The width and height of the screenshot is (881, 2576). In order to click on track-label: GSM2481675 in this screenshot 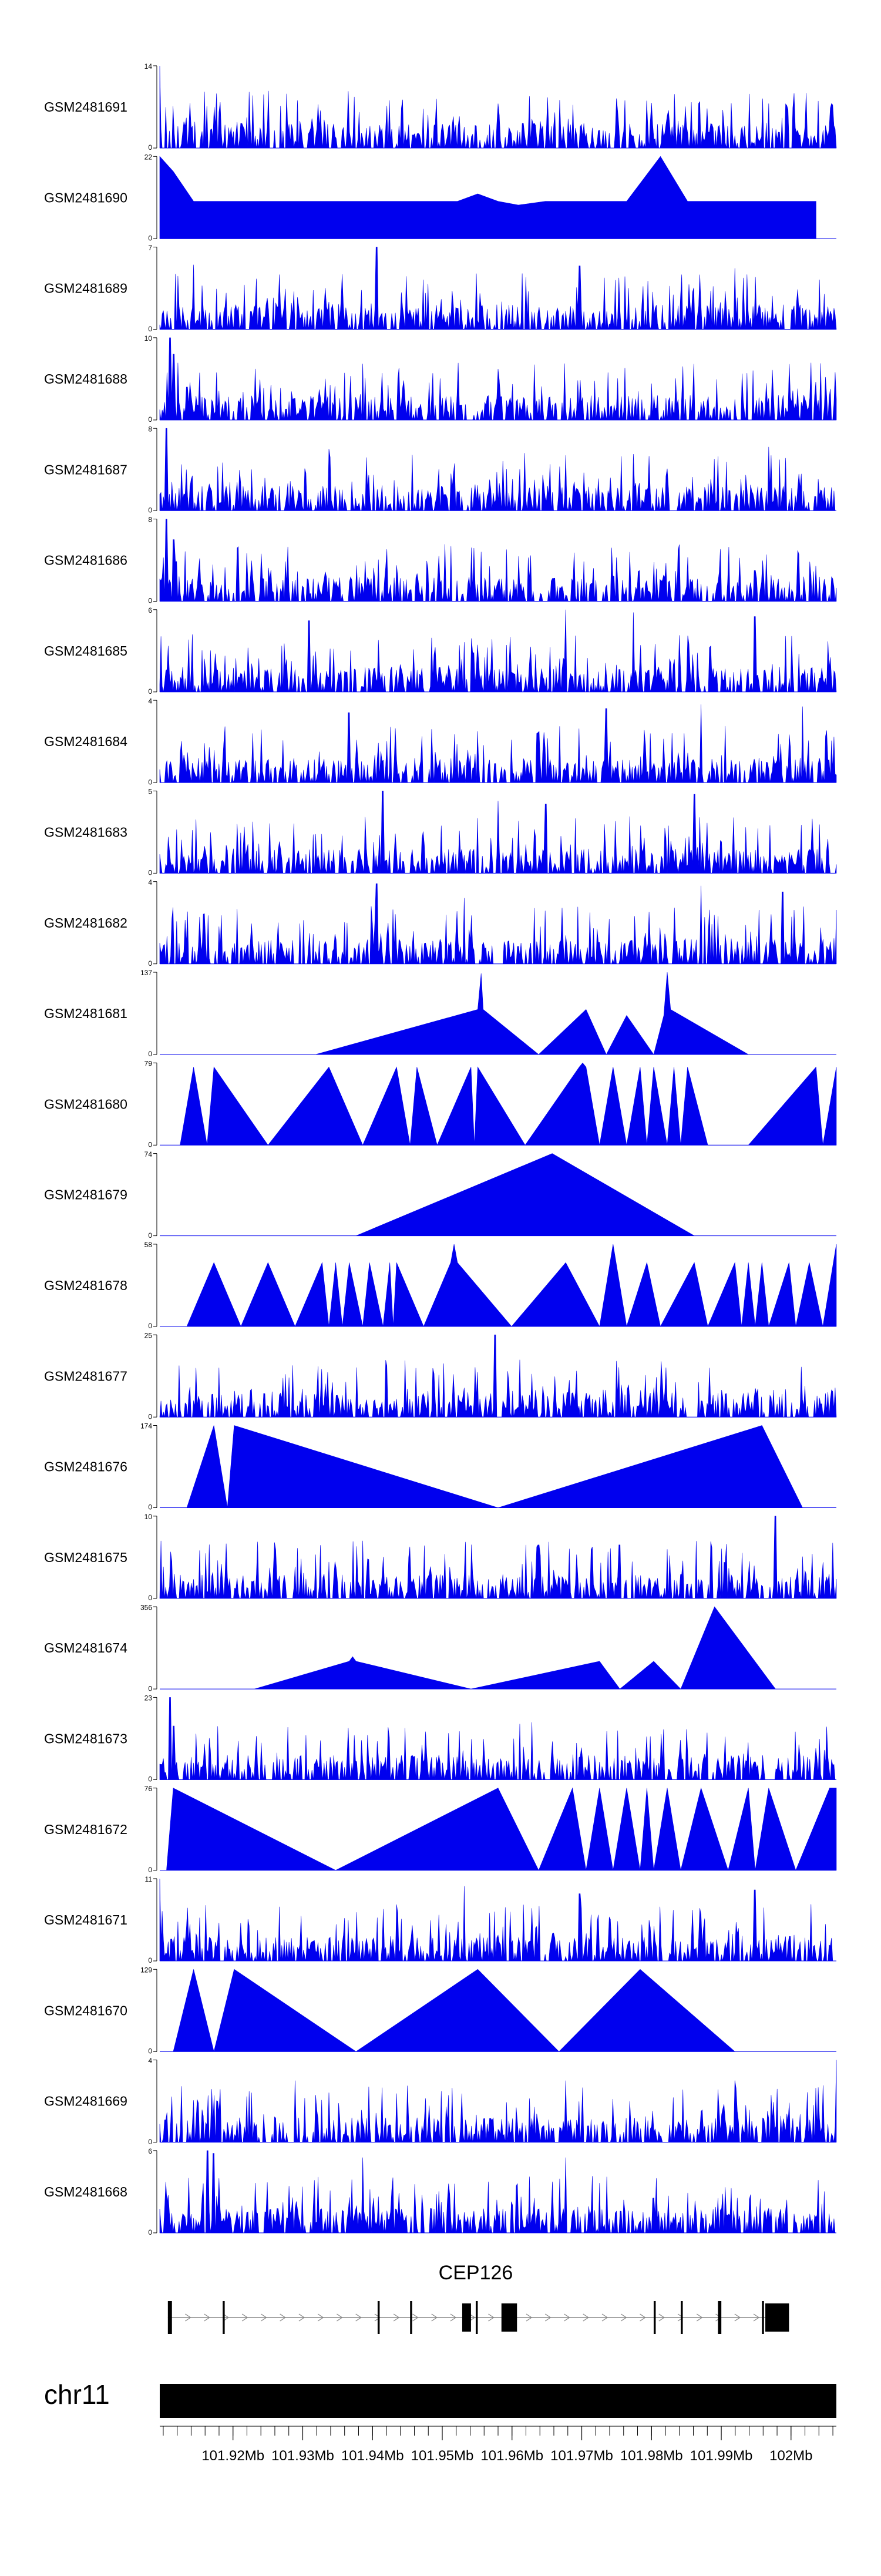, I will do `click(85, 1558)`.